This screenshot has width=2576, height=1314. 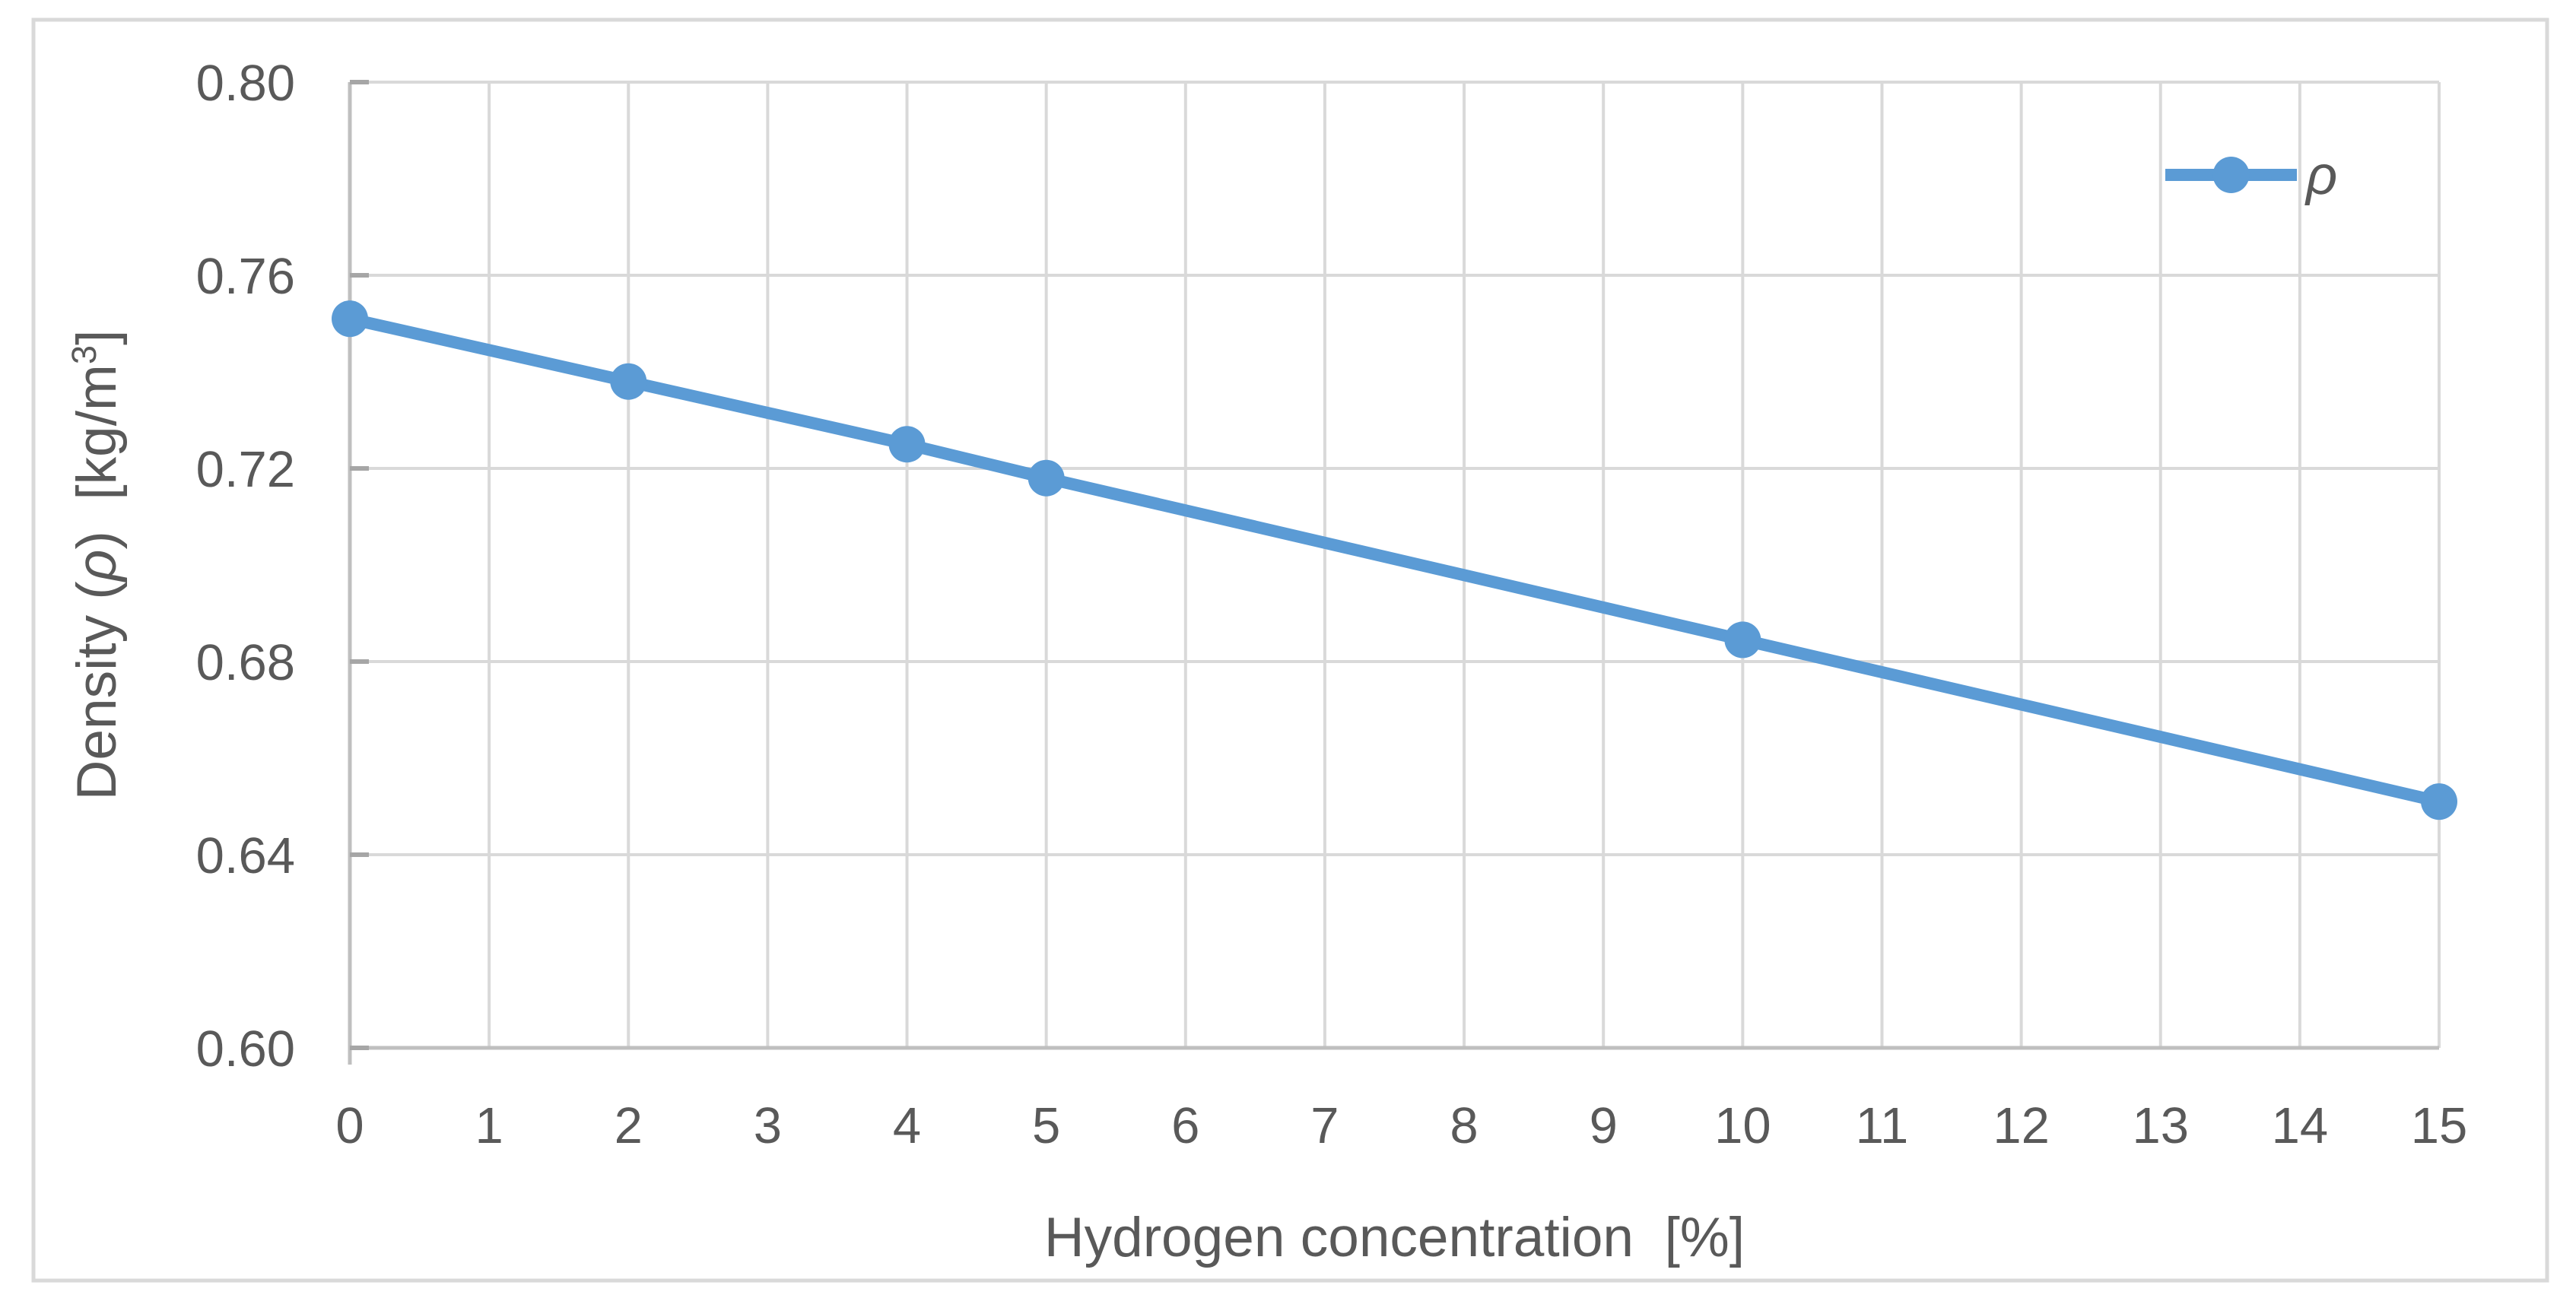 I want to click on y-tick-label: 0.80, so click(x=245, y=83).